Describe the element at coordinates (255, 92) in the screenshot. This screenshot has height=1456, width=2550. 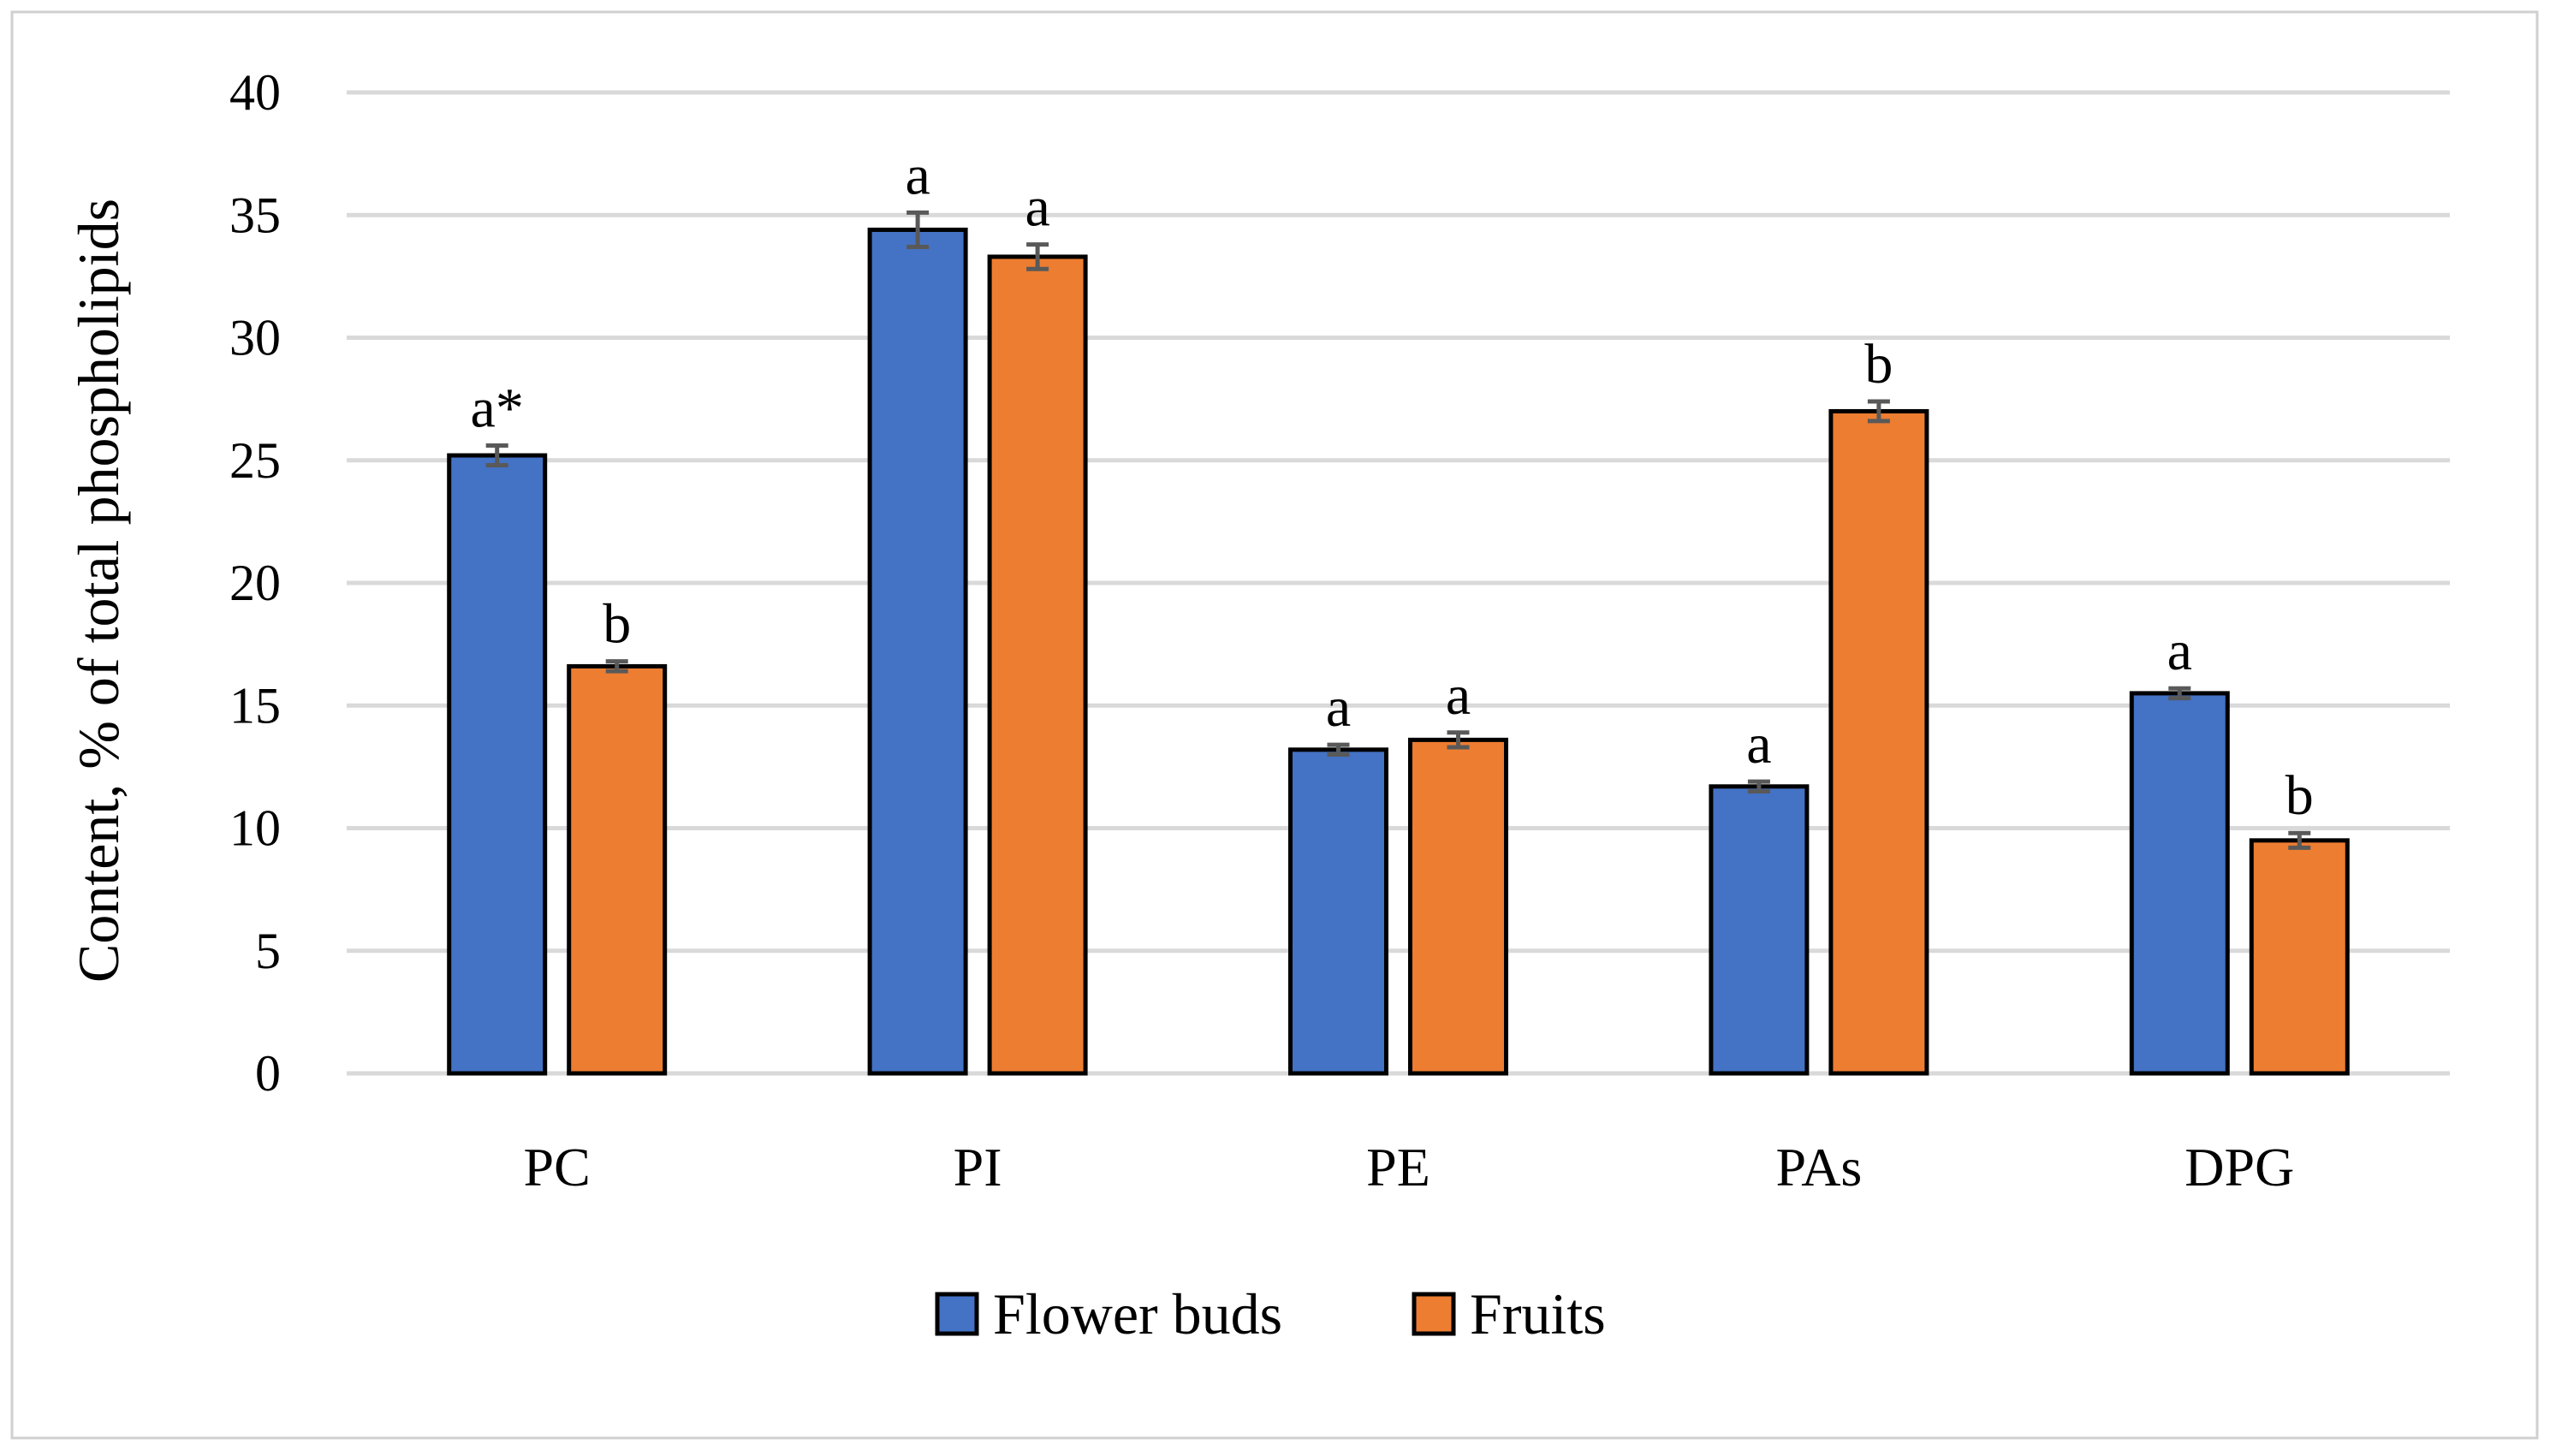
I see `y-tick-label: 40` at that location.